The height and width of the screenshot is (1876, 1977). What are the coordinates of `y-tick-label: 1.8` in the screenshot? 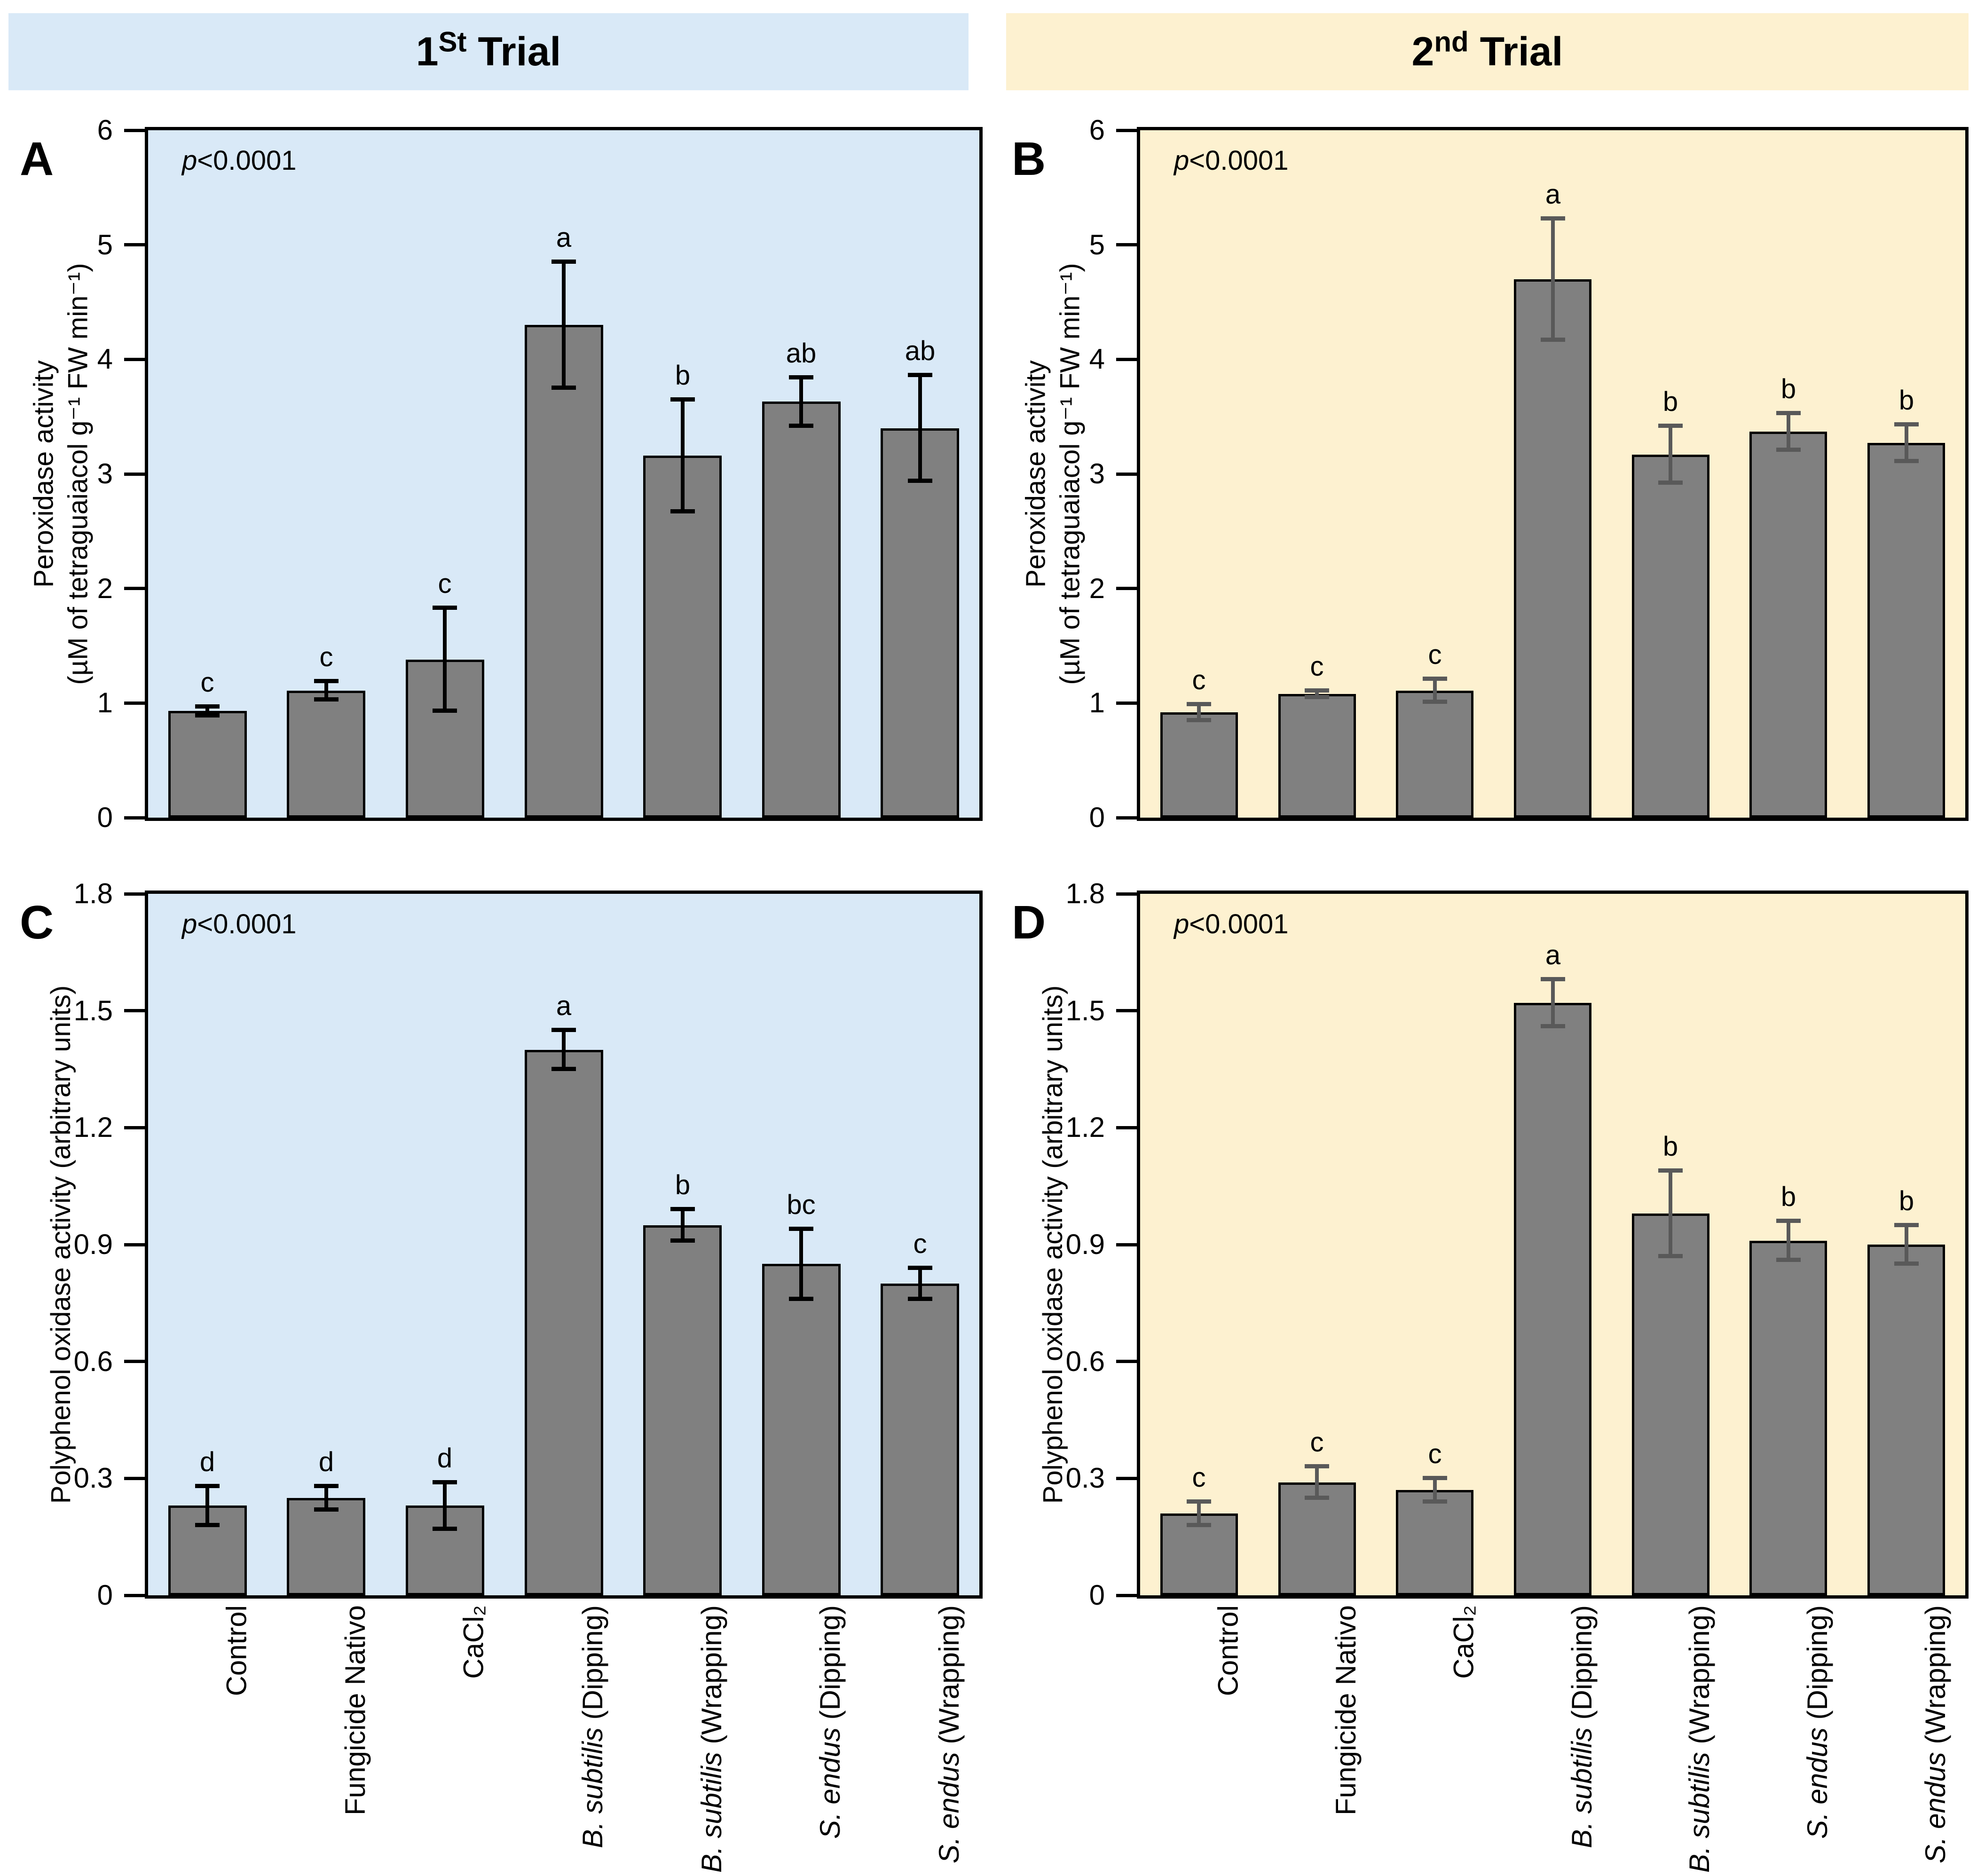 It's located at (93, 894).